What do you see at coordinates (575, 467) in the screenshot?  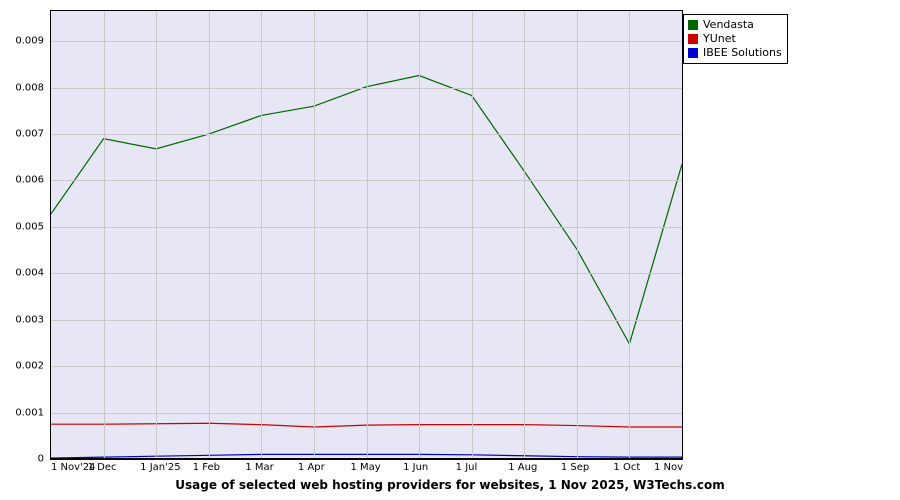 I see `x-axis-tick-label: 1 Sep` at bounding box center [575, 467].